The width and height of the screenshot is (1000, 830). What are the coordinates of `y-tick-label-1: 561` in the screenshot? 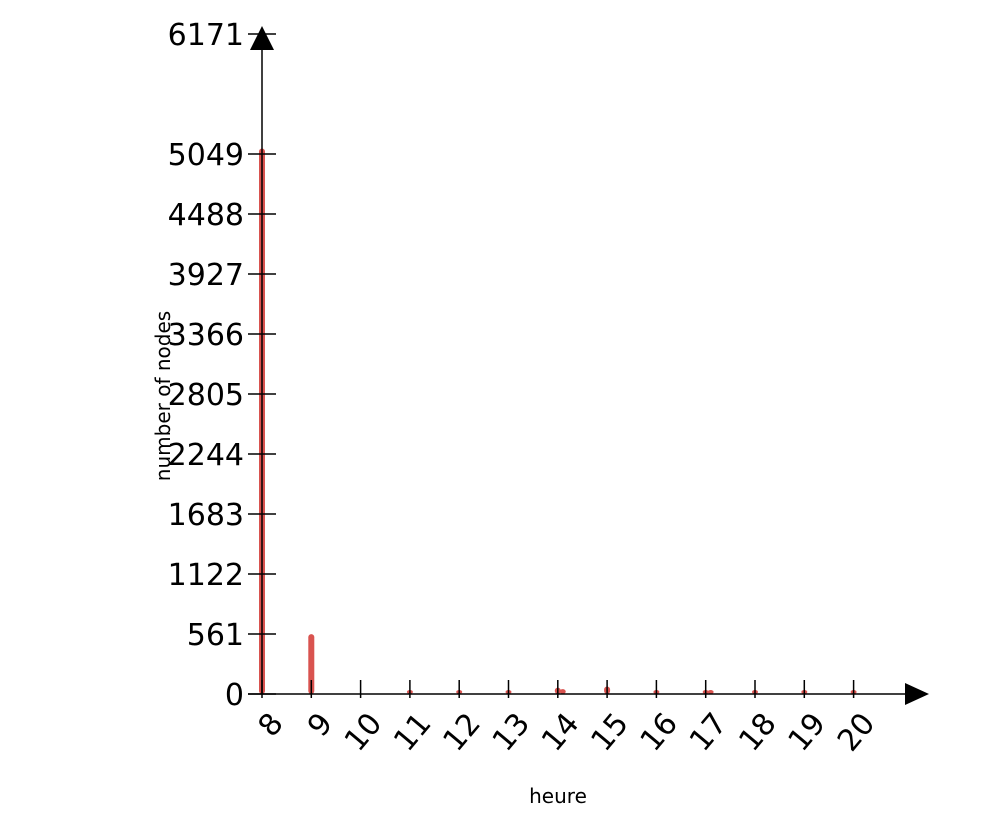 It's located at (215, 635).